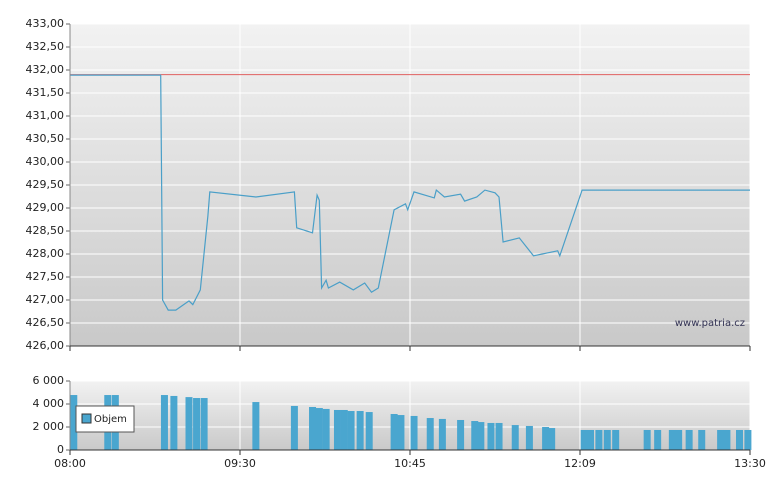 Image resolution: width=780 pixels, height=490 pixels. What do you see at coordinates (86, 418) in the screenshot?
I see `legend-swatch` at bounding box center [86, 418].